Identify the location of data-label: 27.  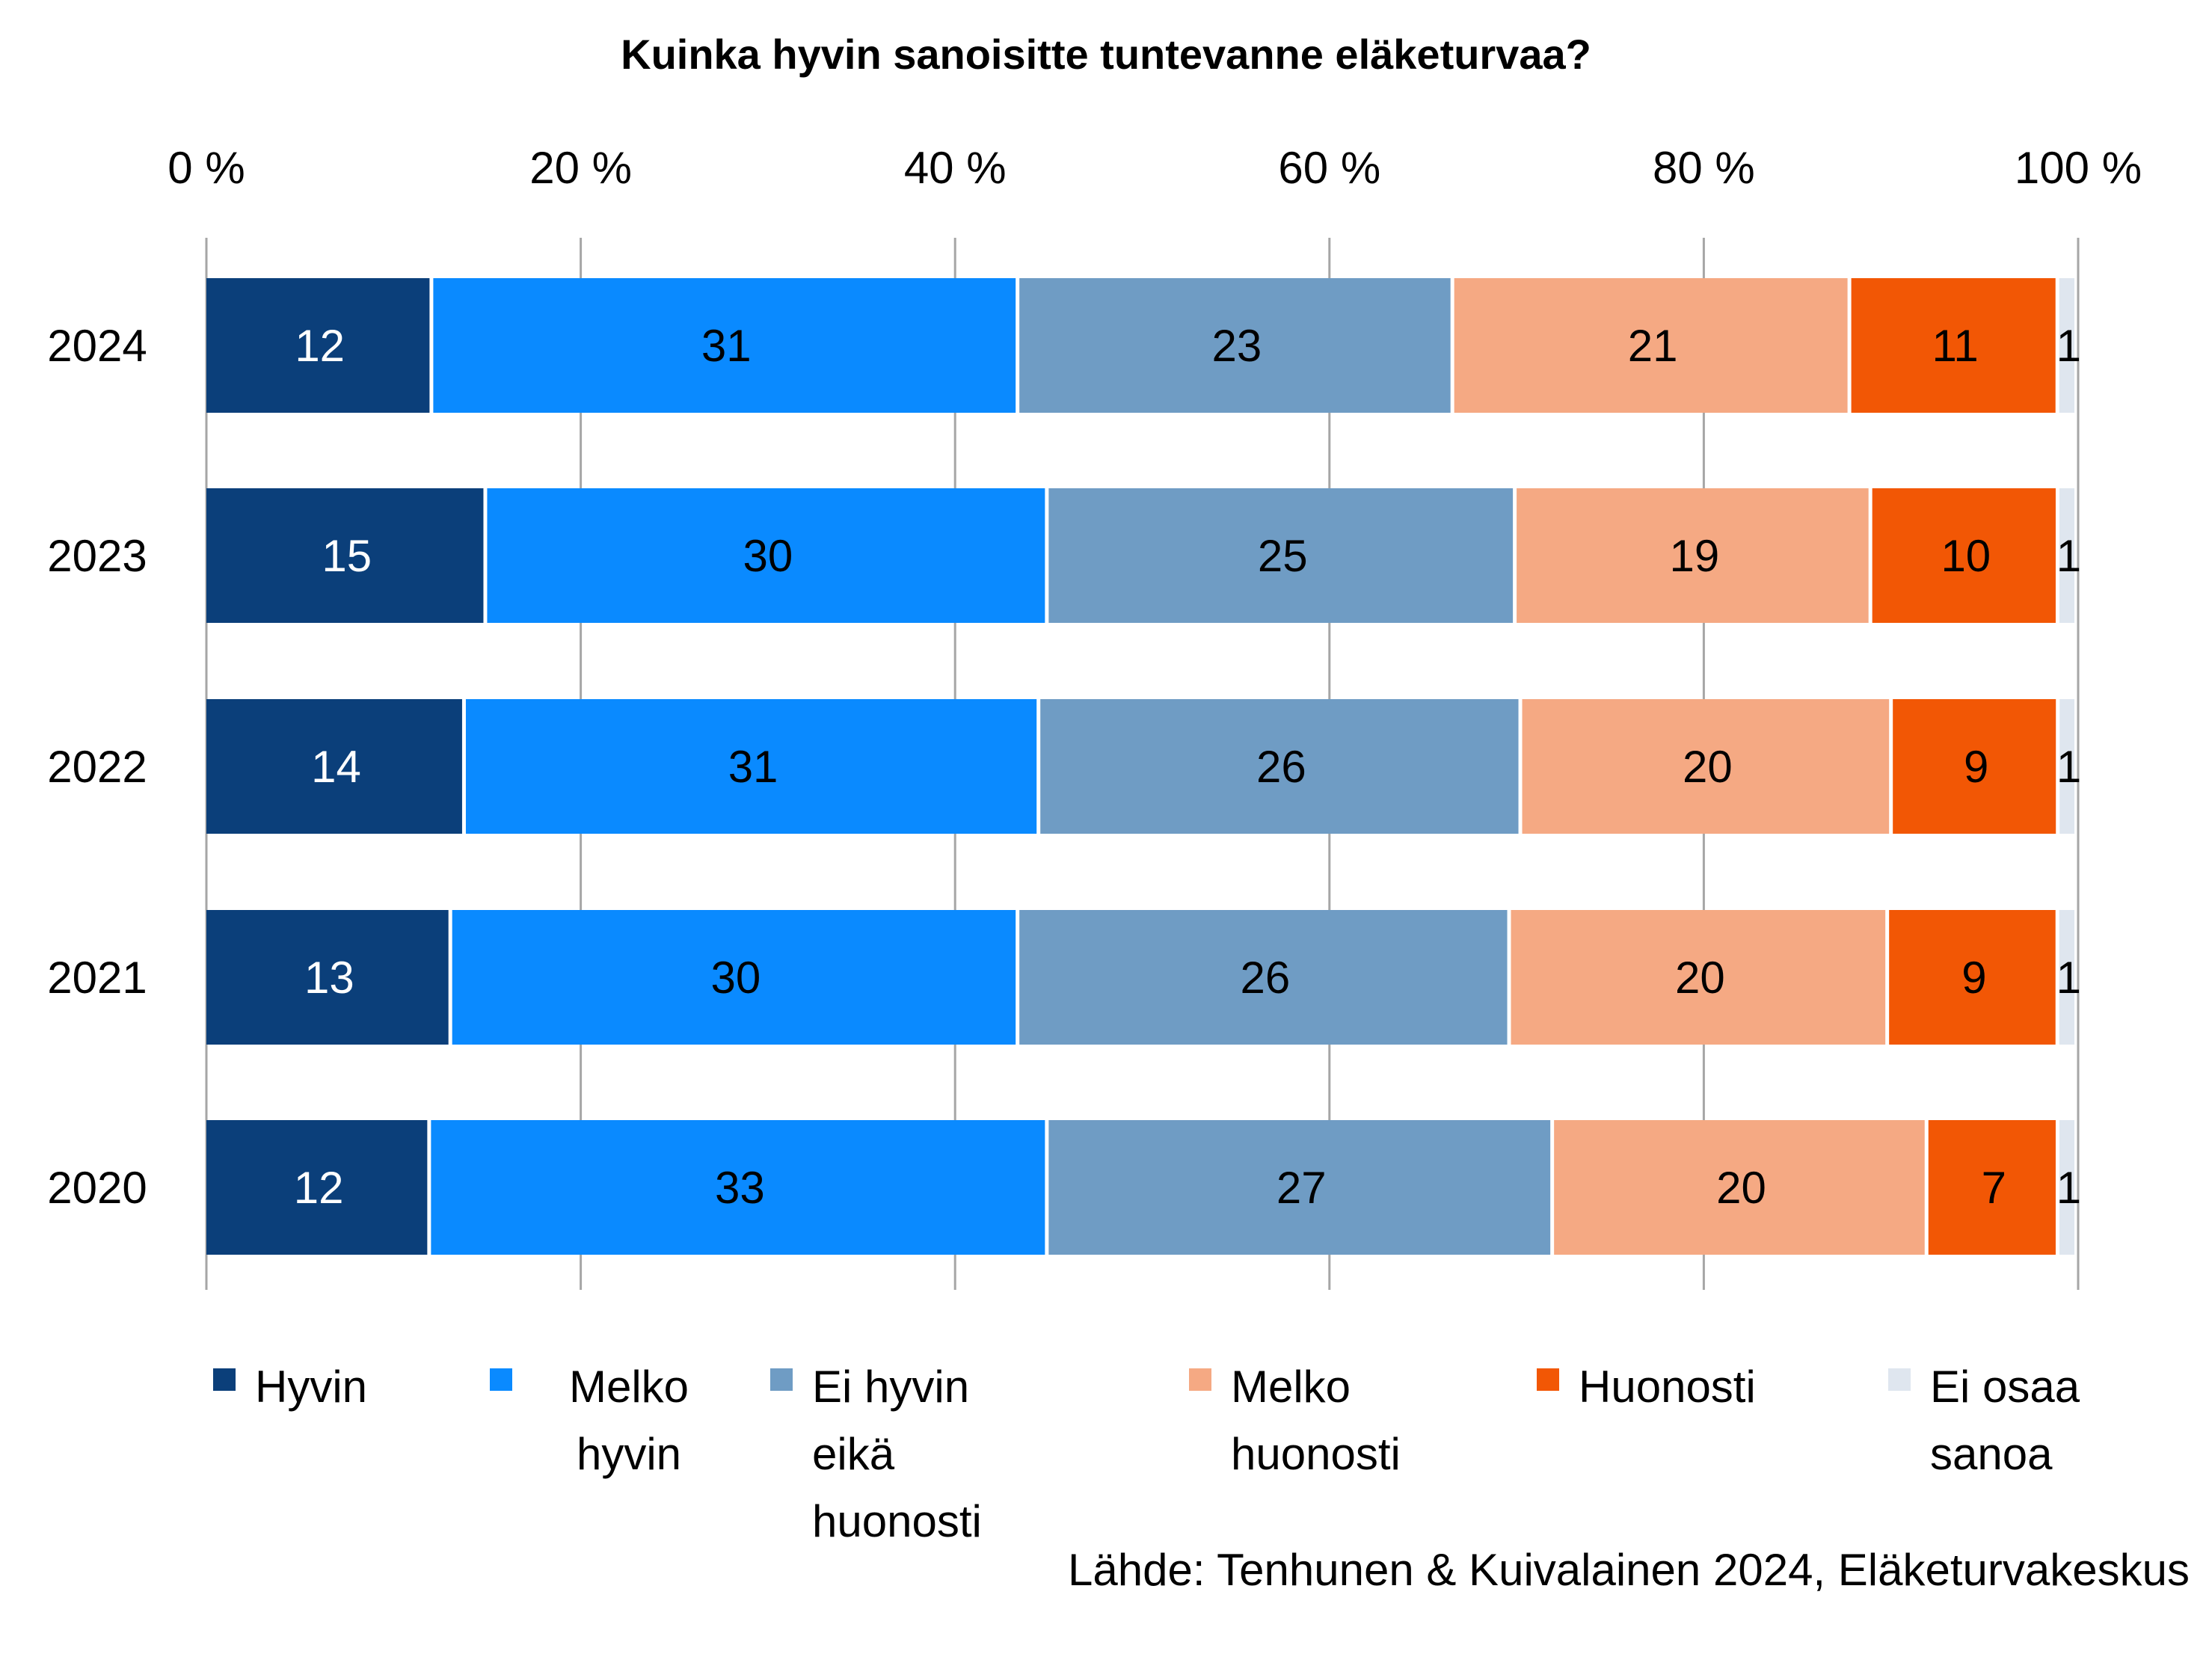
(1301, 1188).